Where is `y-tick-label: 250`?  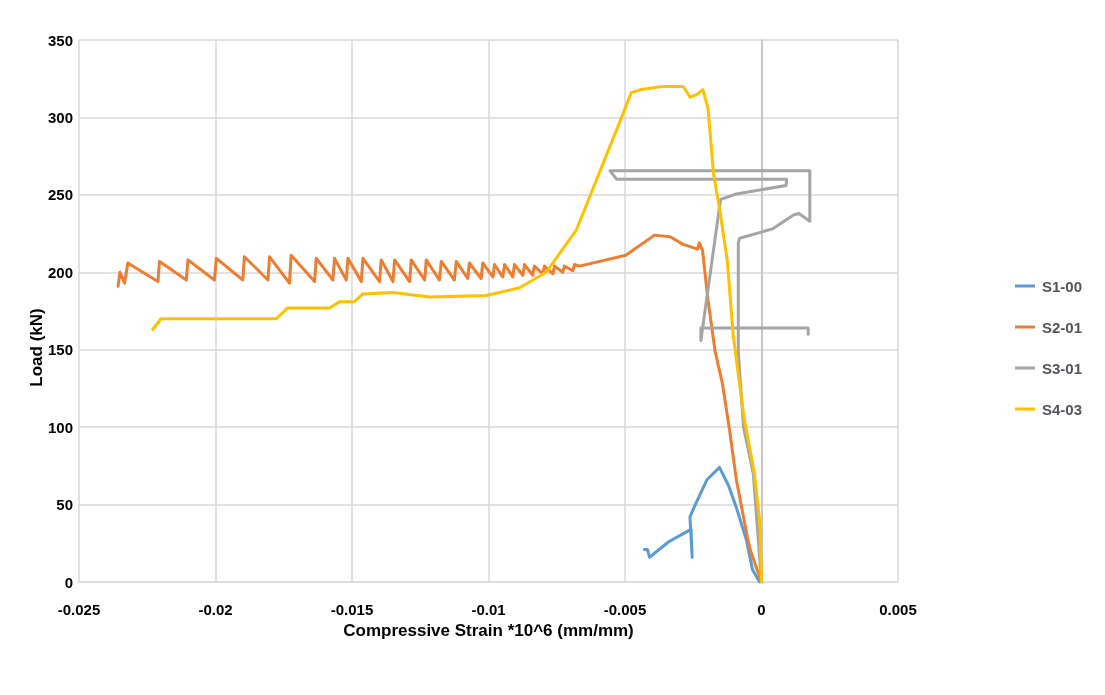
y-tick-label: 250 is located at coordinates (60, 195).